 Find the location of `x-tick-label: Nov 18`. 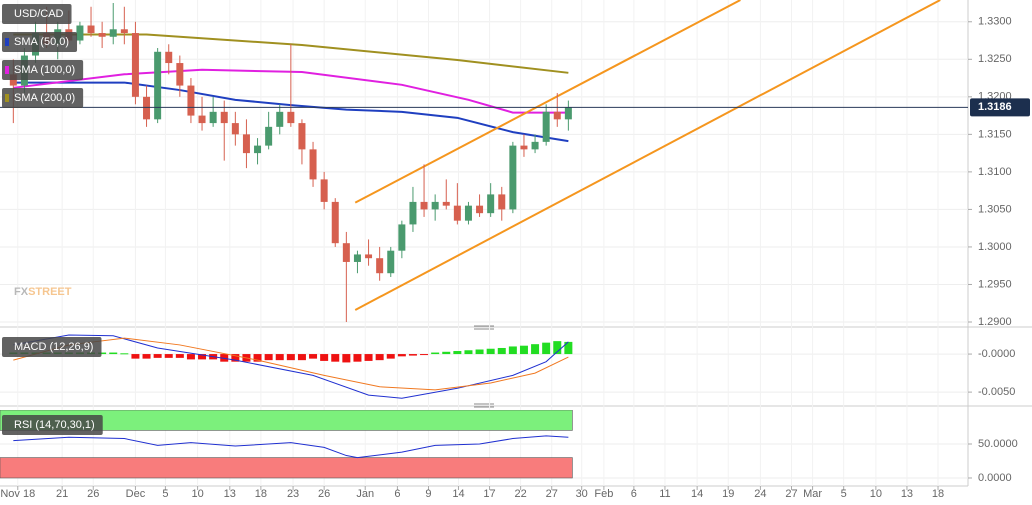

x-tick-label: Nov 18 is located at coordinates (17, 494).